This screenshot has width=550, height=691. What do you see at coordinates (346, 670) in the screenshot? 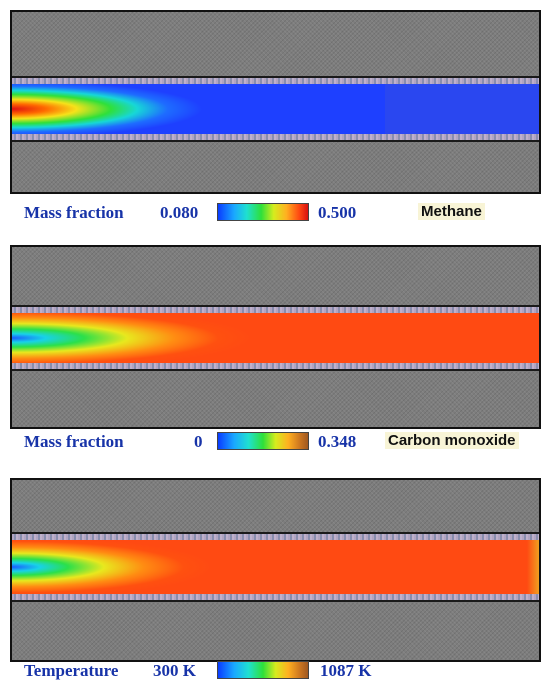
I see `legend-max-value: 1087 K` at bounding box center [346, 670].